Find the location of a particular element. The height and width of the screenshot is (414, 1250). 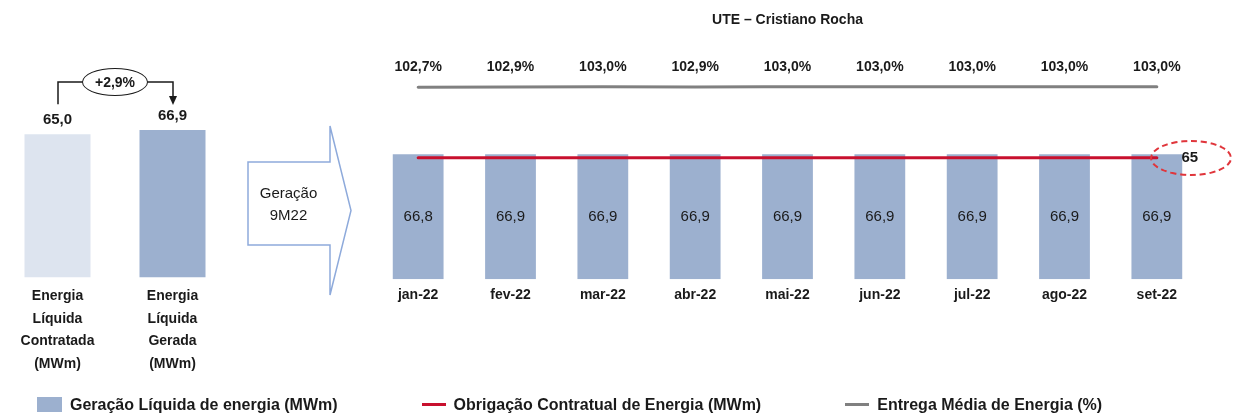

x-tick-label: Energia Líquida Gerada (MWm) is located at coordinates (172, 329).